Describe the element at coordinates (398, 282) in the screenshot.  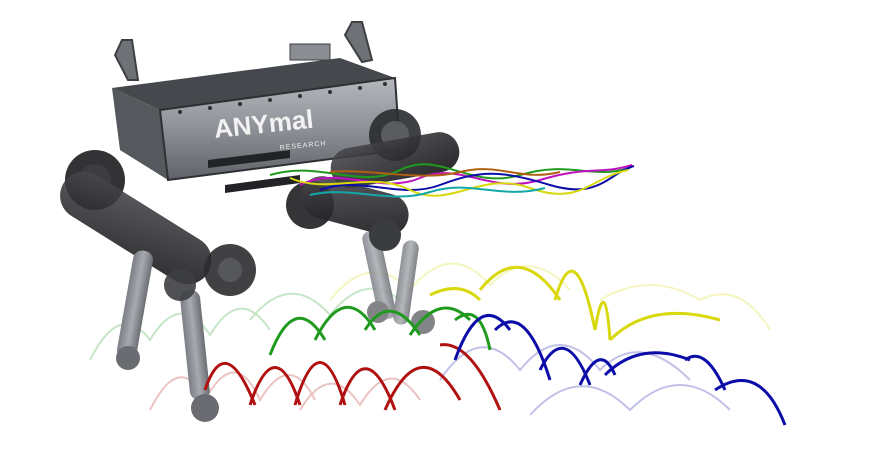
I see `rear-right-leg` at that location.